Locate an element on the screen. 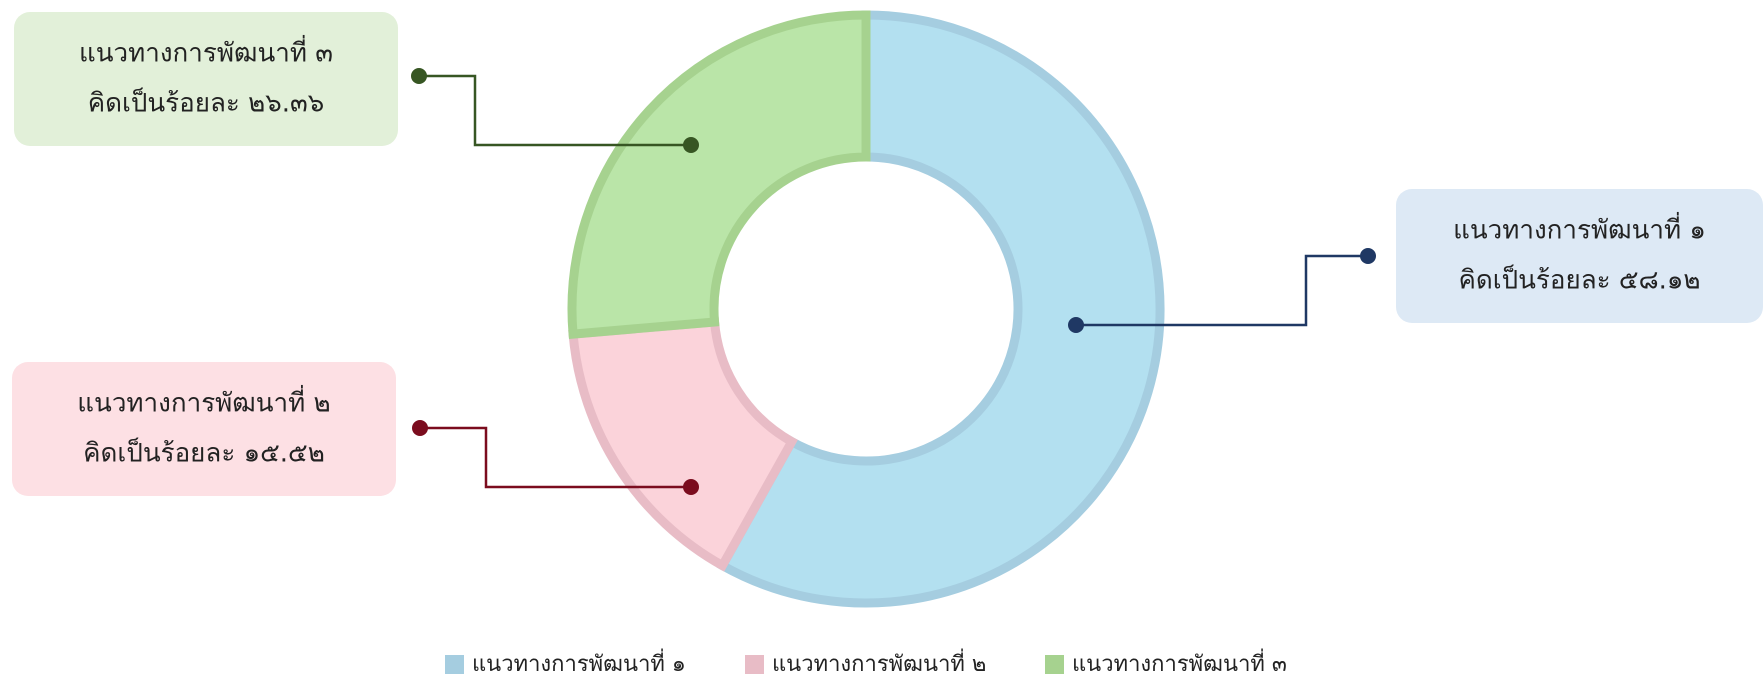  callout-value: คิดเป็นร้อยละ ๑๕.๕๒ is located at coordinates (204, 453).